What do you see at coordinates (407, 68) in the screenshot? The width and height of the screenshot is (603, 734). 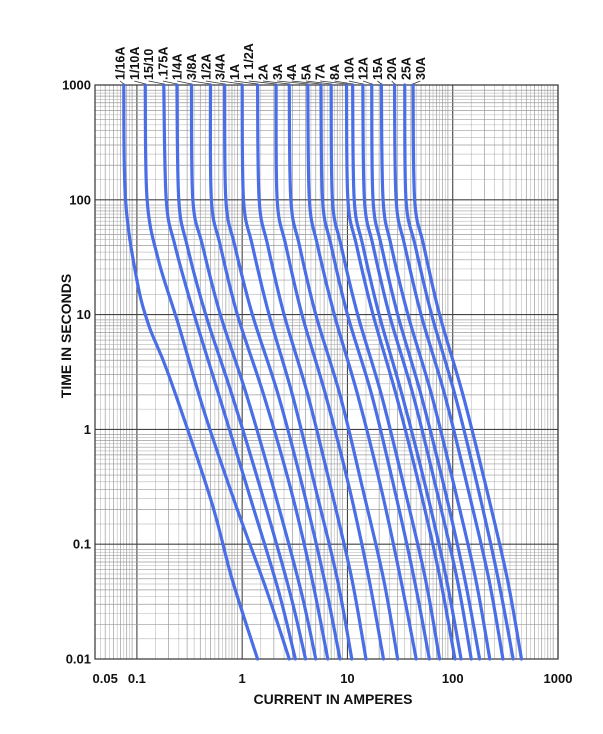 I see `series-label: 25A` at bounding box center [407, 68].